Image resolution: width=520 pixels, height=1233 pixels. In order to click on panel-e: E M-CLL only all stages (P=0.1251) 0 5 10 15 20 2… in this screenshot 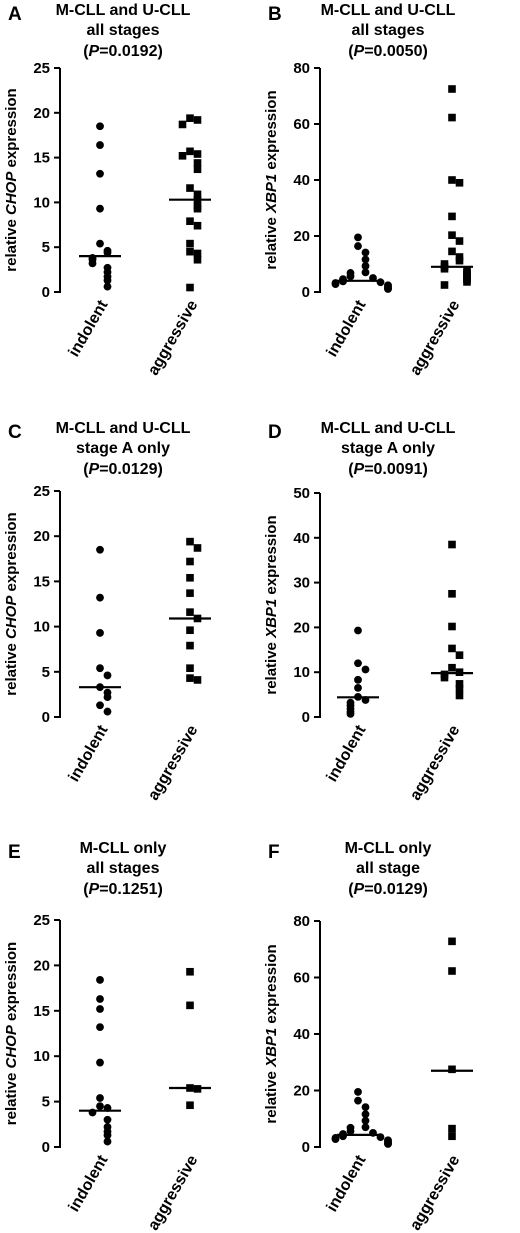, I will do `click(107, 1036)`.